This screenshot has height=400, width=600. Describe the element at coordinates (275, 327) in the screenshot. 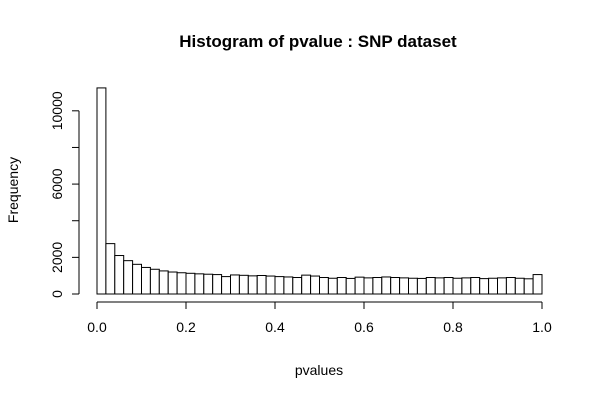

I see `x-tick-label: 0.4` at that location.